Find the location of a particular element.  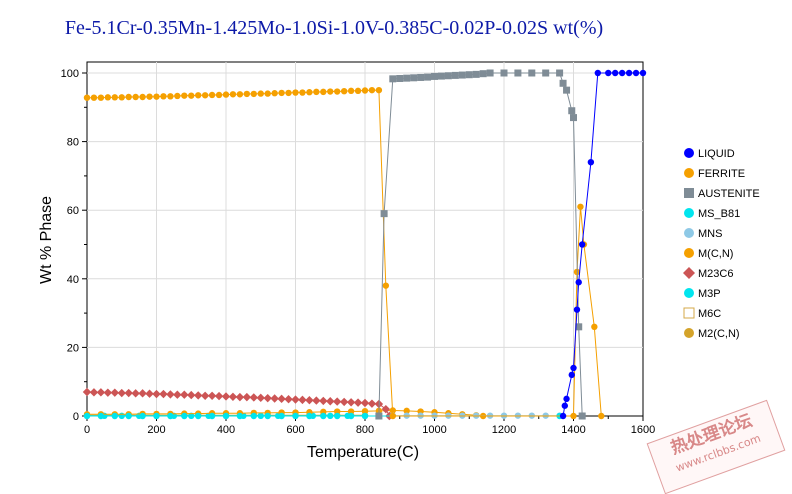

legend-item-ferrite: FERRITE is located at coordinates (714, 174).